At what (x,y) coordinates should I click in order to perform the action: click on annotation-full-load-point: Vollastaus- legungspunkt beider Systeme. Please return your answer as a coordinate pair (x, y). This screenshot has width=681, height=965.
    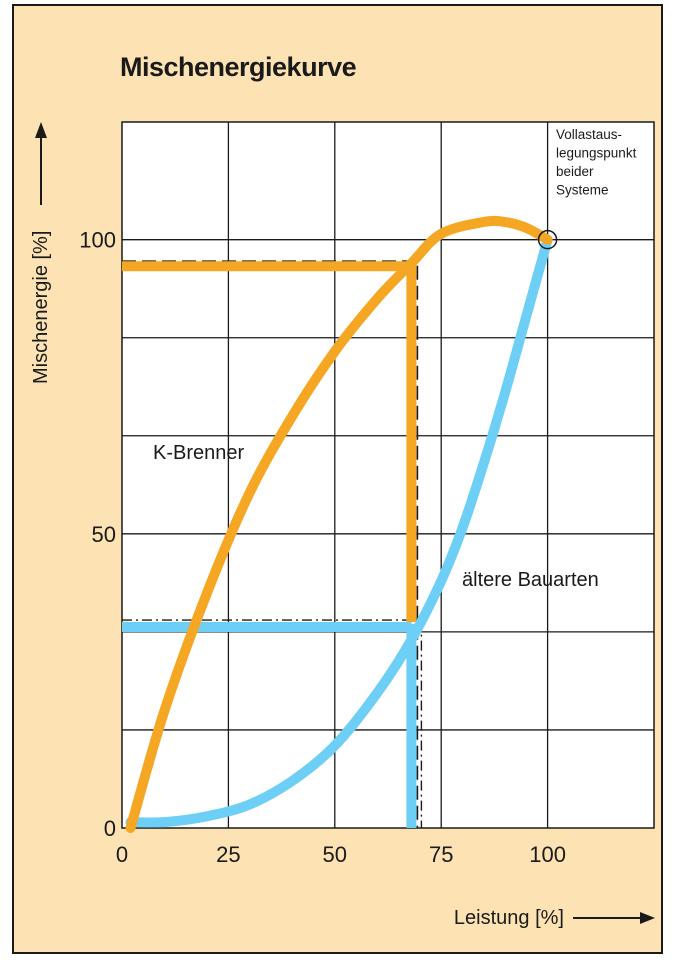
    Looking at the image, I should click on (587, 188).